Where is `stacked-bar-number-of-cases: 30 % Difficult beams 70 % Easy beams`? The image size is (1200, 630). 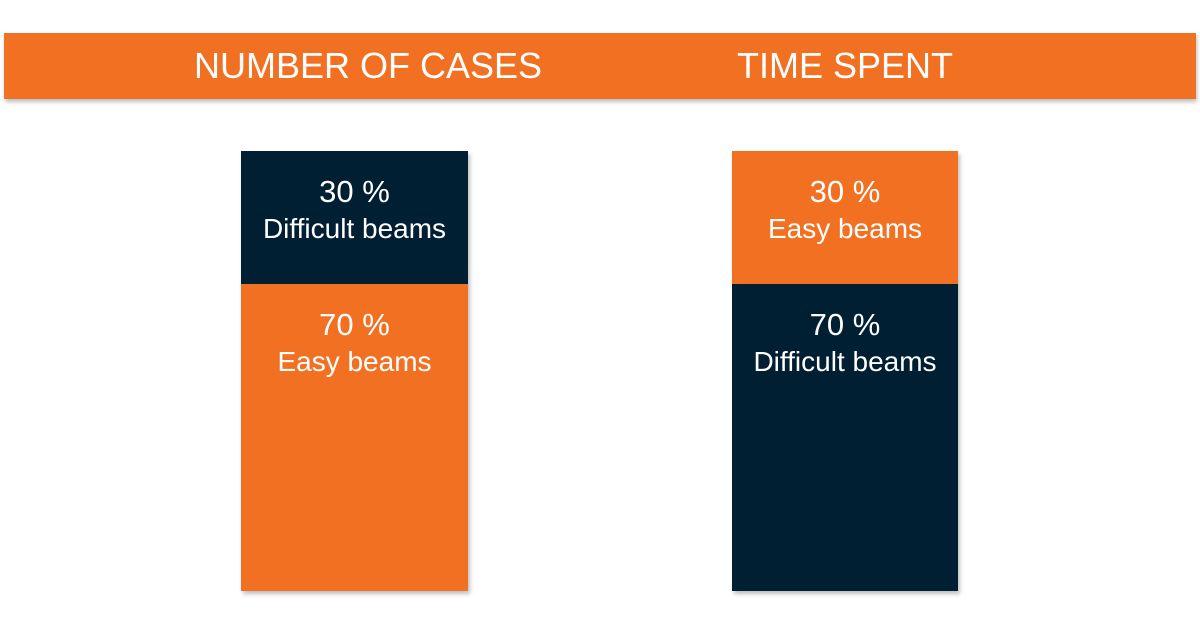
stacked-bar-number-of-cases: 30 % Difficult beams 70 % Easy beams is located at coordinates (354, 371).